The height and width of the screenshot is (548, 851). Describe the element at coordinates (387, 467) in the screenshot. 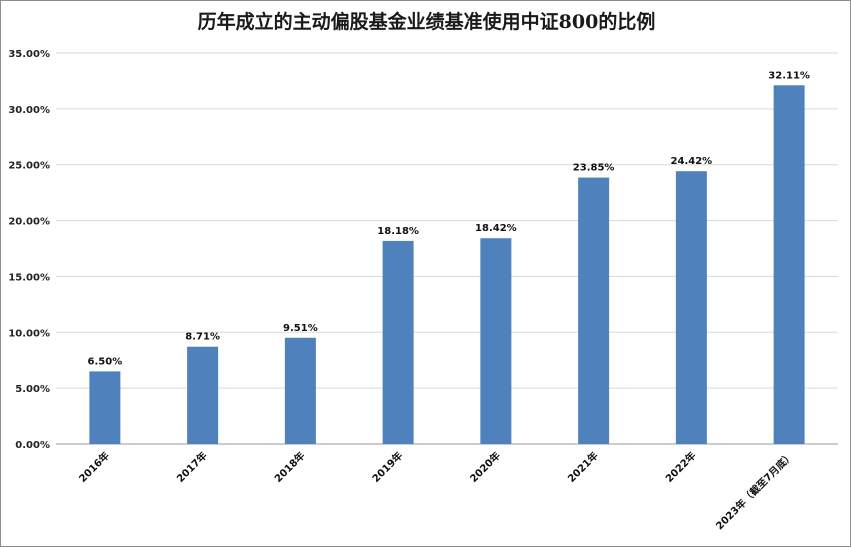

I see `x-tick-label: 2019年` at that location.